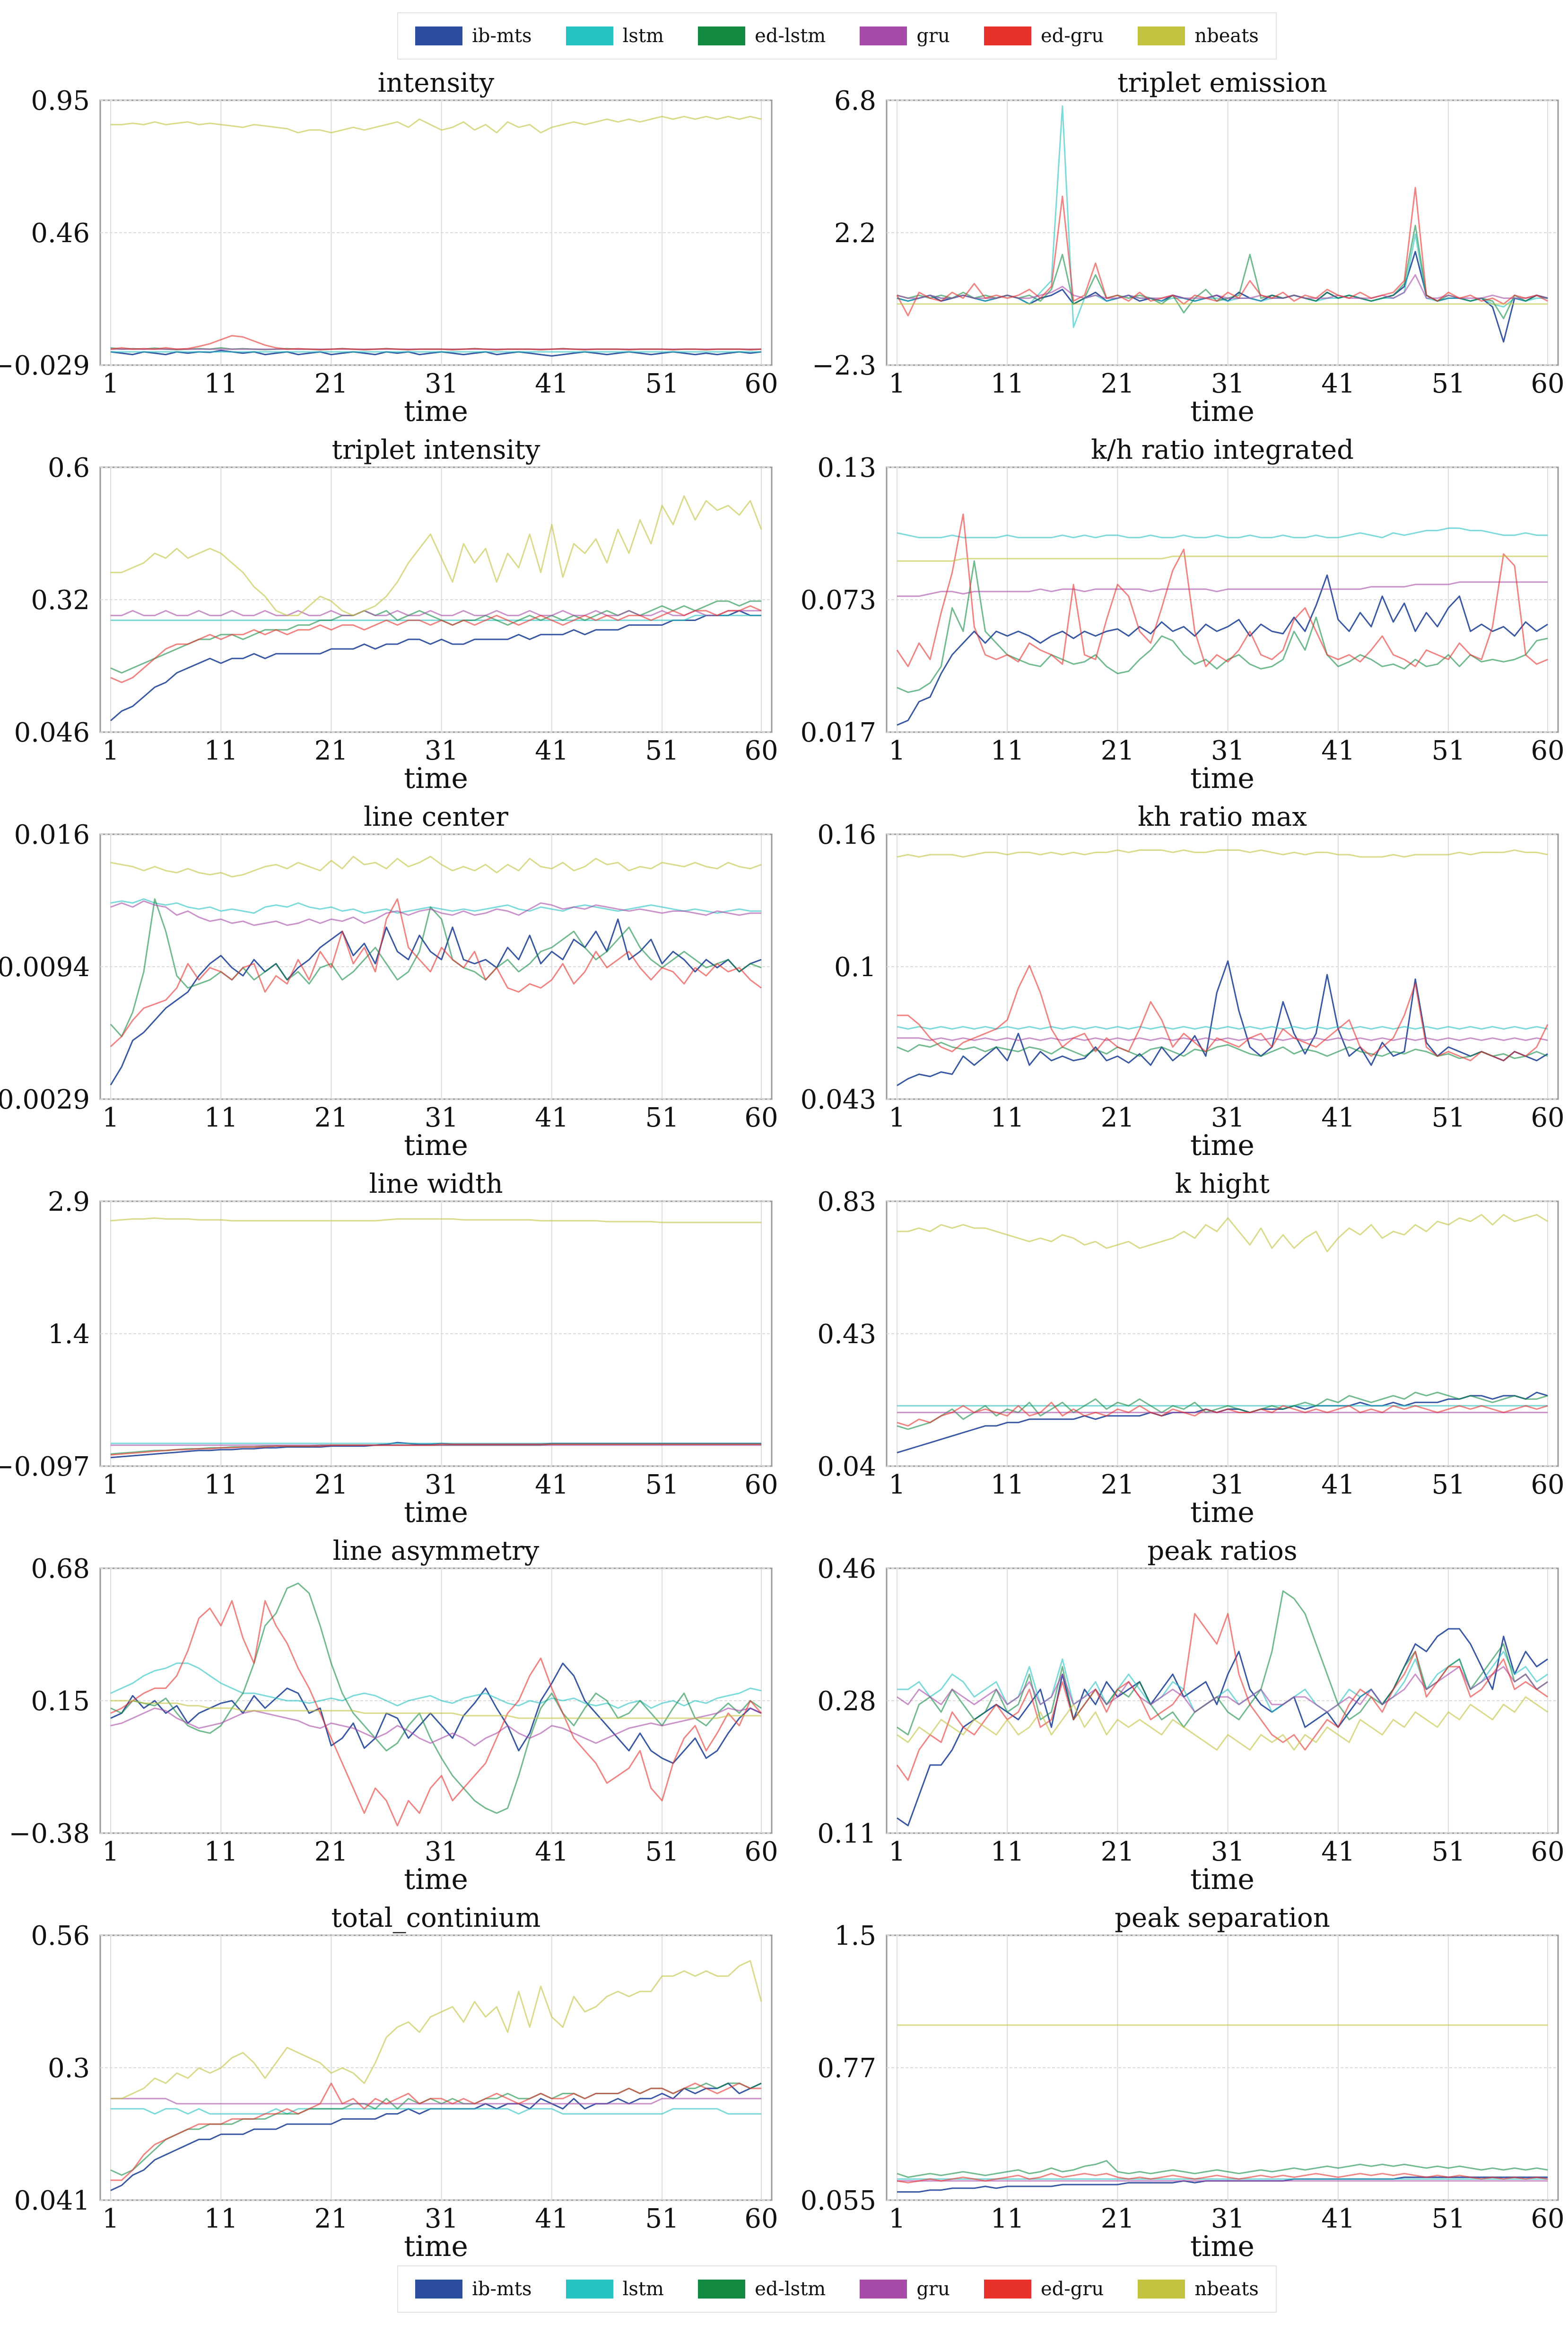  What do you see at coordinates (69, 468) in the screenshot?
I see `y-tick-label: 0.6` at bounding box center [69, 468].